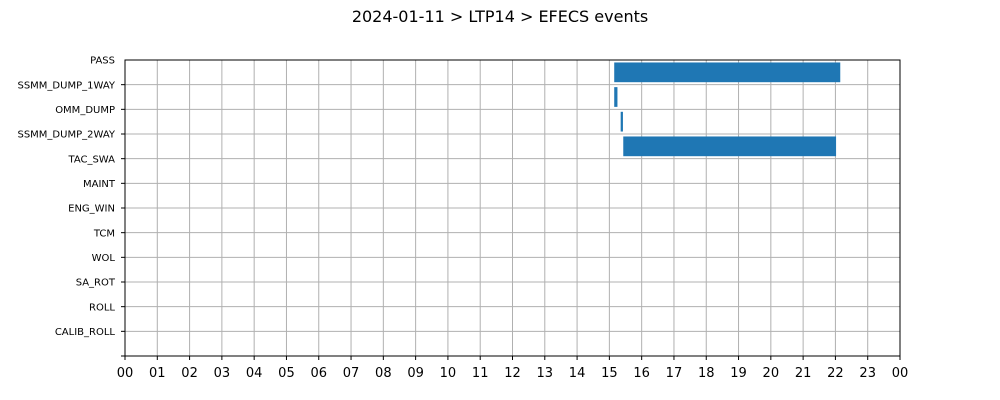 The height and width of the screenshot is (400, 1000). I want to click on y-tick-label: ENG_WIN, so click(91, 209).